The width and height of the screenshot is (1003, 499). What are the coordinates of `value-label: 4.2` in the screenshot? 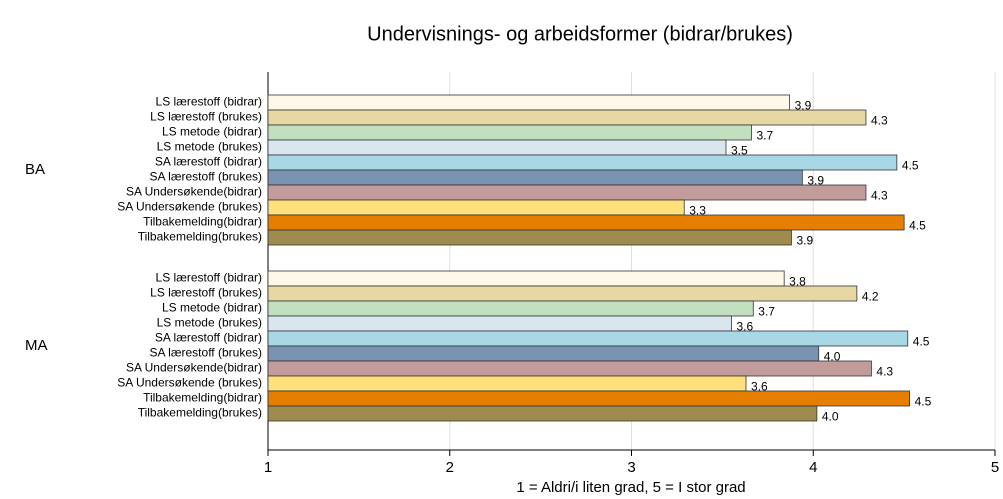 It's located at (870, 297).